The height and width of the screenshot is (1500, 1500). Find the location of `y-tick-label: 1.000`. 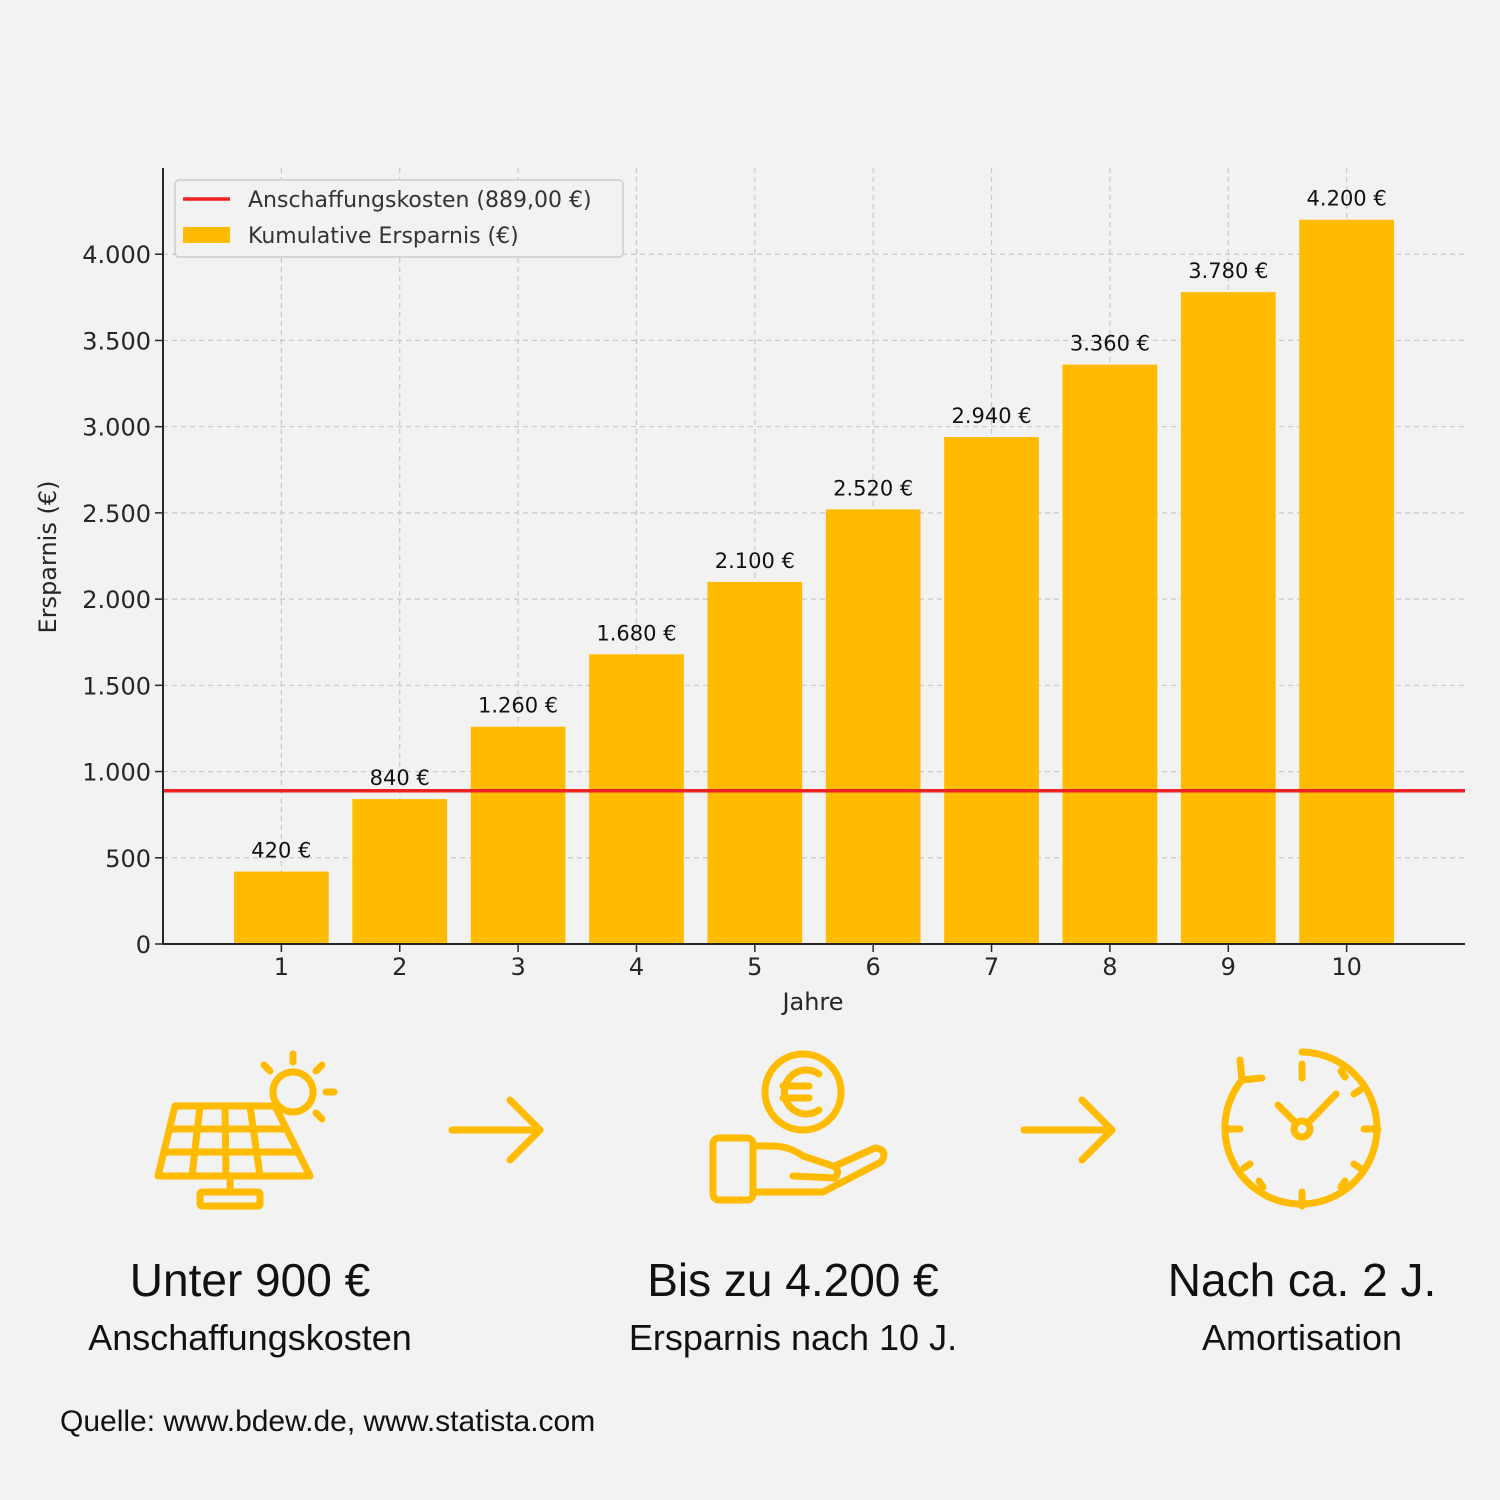

y-tick-label: 1.000 is located at coordinates (116, 773).